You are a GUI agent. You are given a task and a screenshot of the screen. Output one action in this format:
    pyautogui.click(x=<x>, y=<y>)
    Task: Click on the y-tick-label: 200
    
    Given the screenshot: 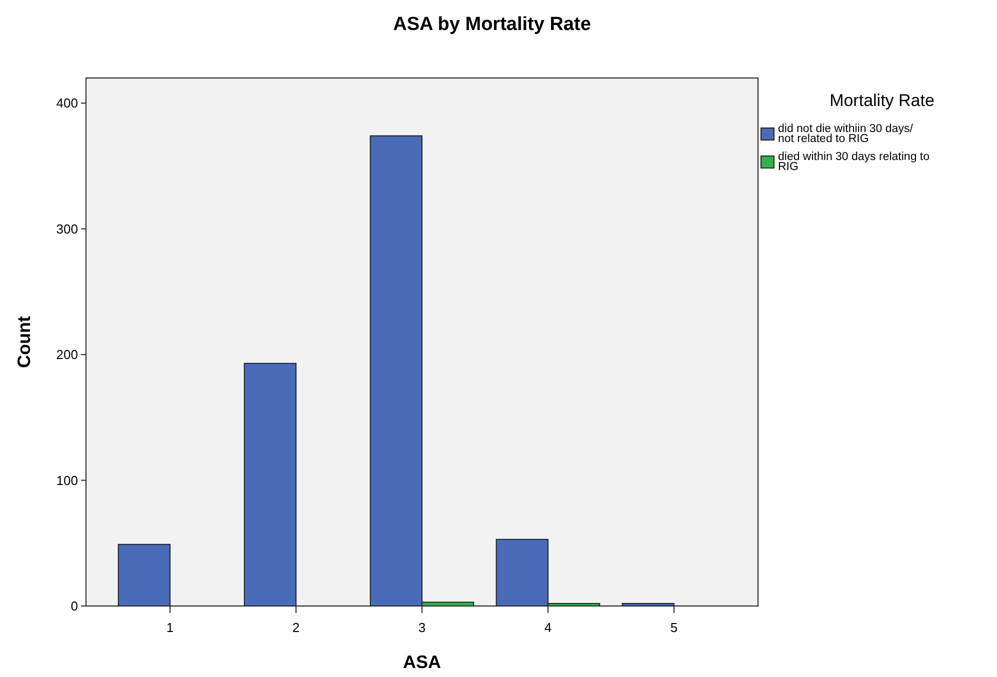 What is the action you would take?
    pyautogui.click(x=67, y=354)
    